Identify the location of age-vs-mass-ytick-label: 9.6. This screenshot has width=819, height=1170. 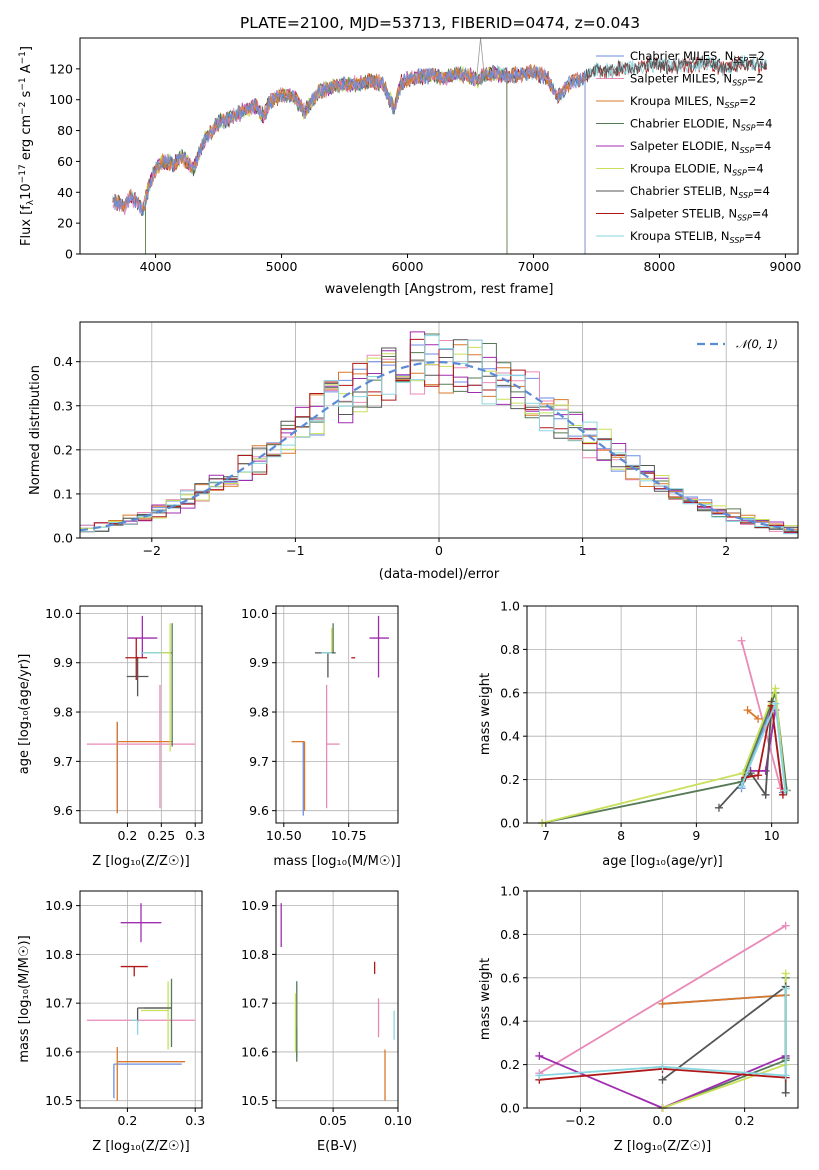
(259, 810).